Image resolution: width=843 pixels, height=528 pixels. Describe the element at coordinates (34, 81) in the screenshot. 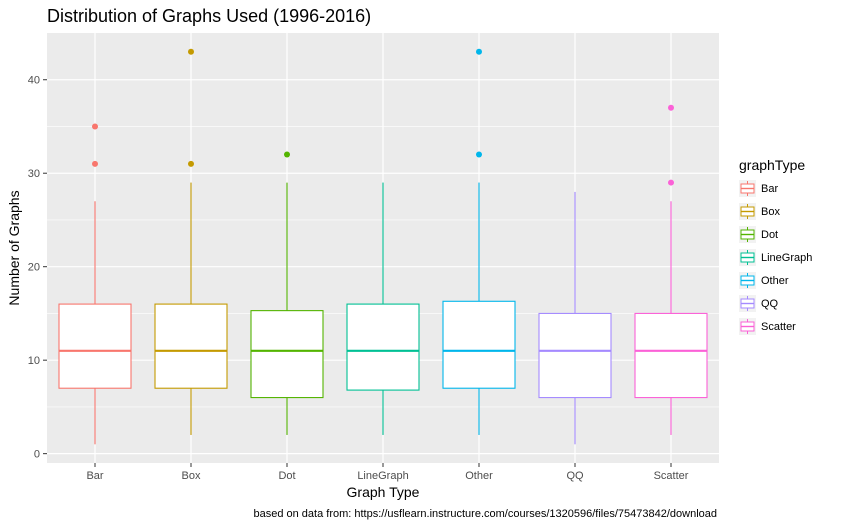

I see `y-tick-label: 40` at that location.